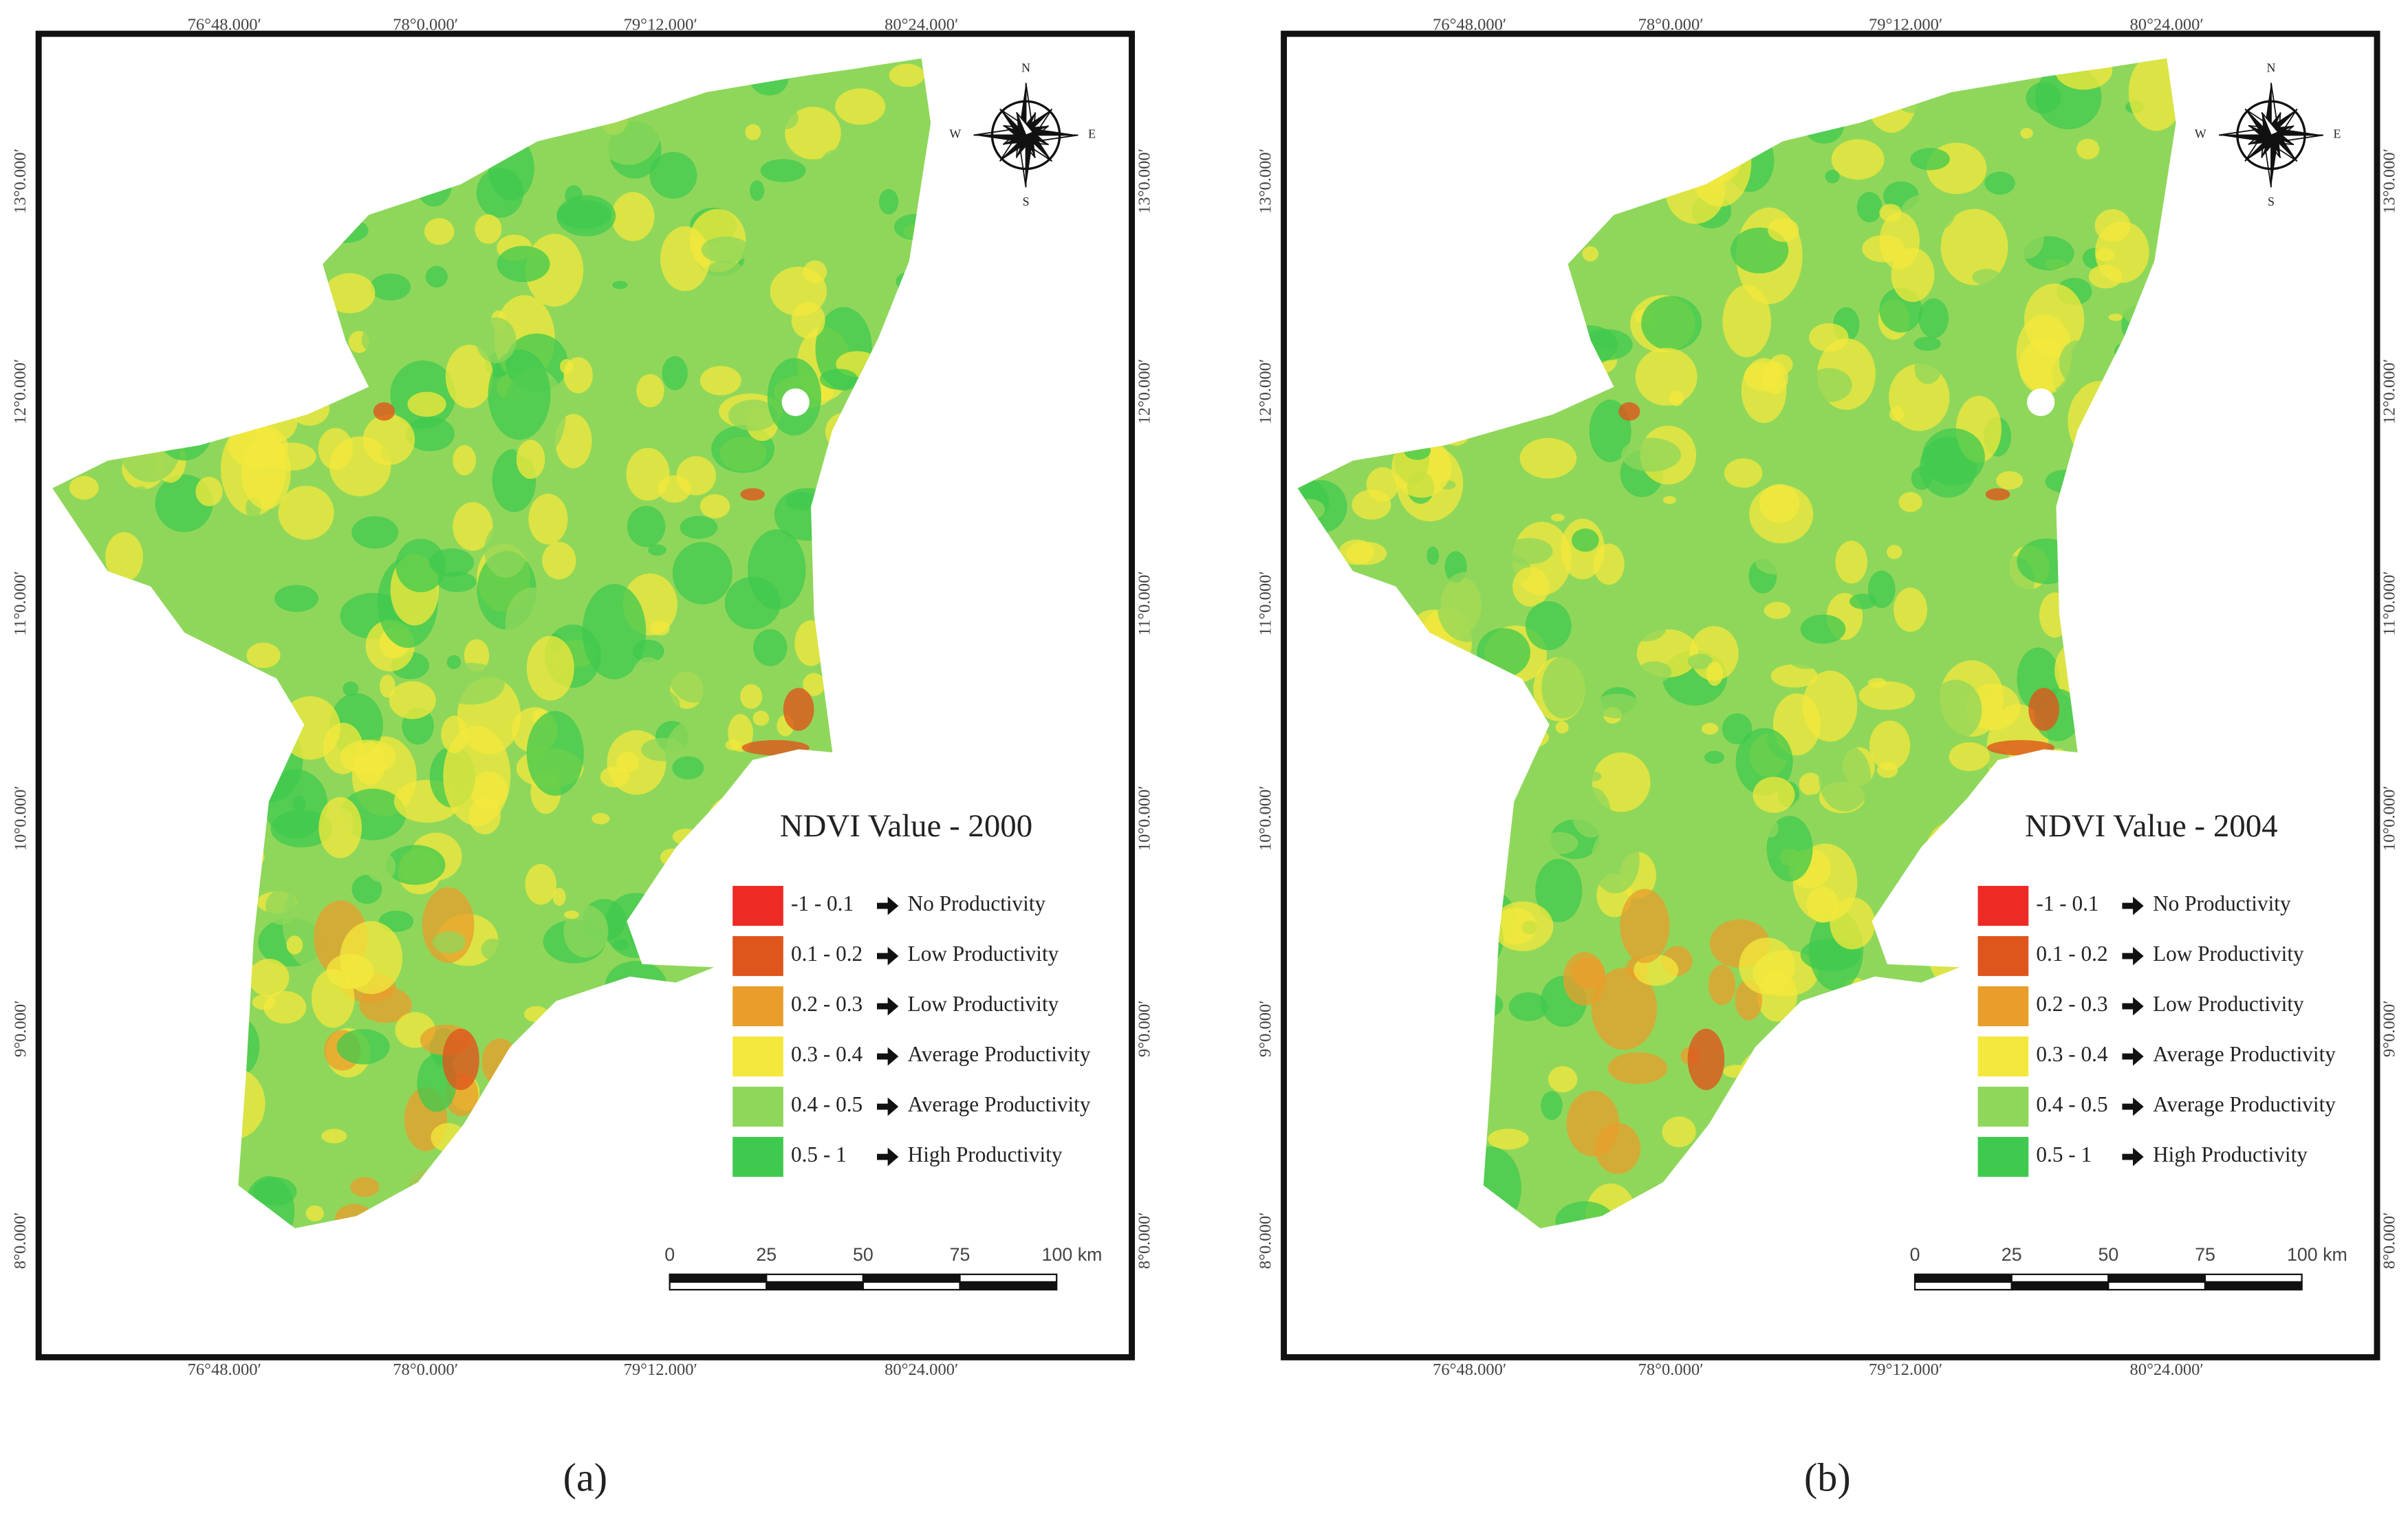 The width and height of the screenshot is (2408, 1520). I want to click on legend-label: High Productivity, so click(986, 1154).